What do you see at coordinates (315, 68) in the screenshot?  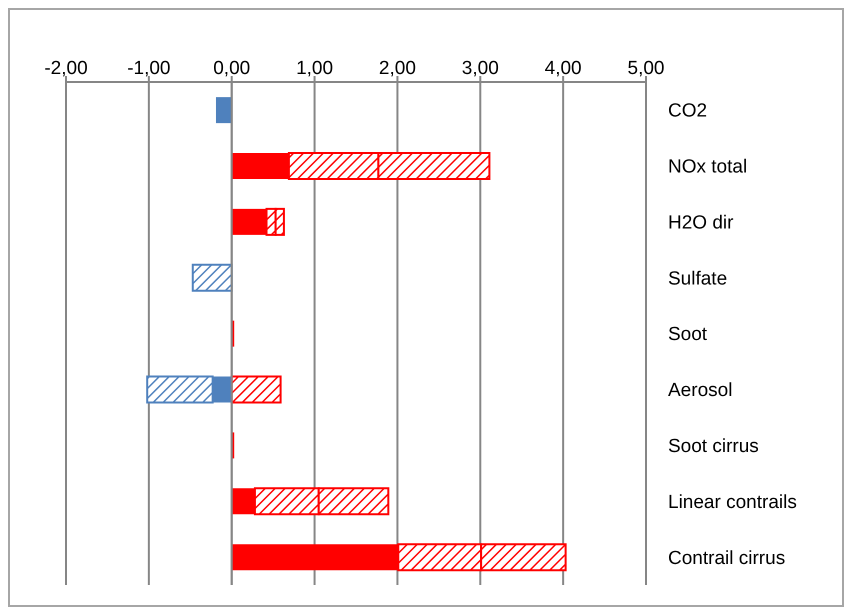 I see `x-tick-label: 1,00` at bounding box center [315, 68].